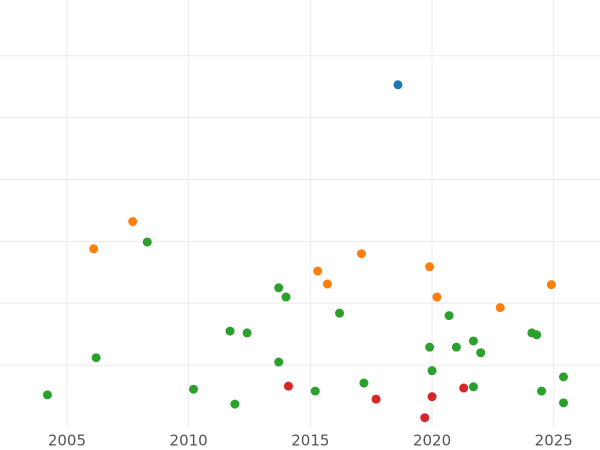  Describe the element at coordinates (310, 441) in the screenshot. I see `x-tick-label: 2015` at that location.